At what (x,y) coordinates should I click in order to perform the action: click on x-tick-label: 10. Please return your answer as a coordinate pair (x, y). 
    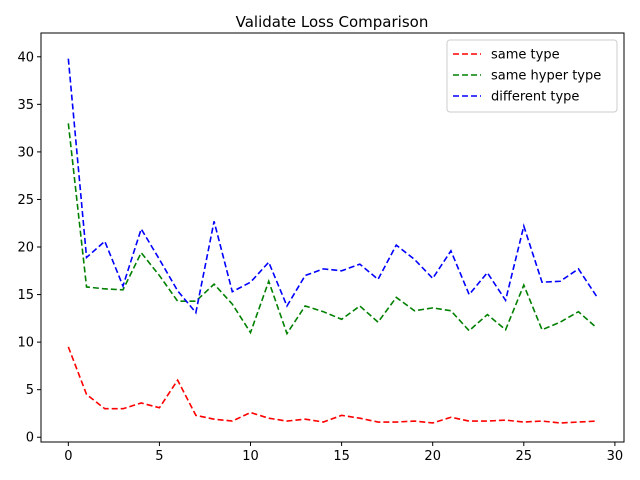
    Looking at the image, I should click on (250, 456).